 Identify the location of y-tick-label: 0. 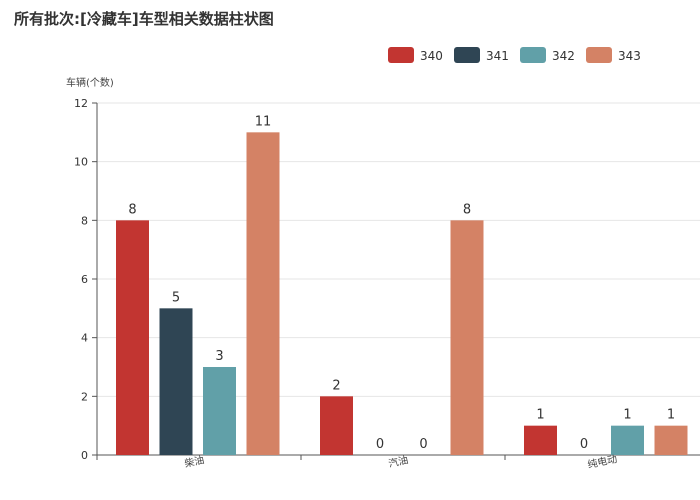
(84, 455).